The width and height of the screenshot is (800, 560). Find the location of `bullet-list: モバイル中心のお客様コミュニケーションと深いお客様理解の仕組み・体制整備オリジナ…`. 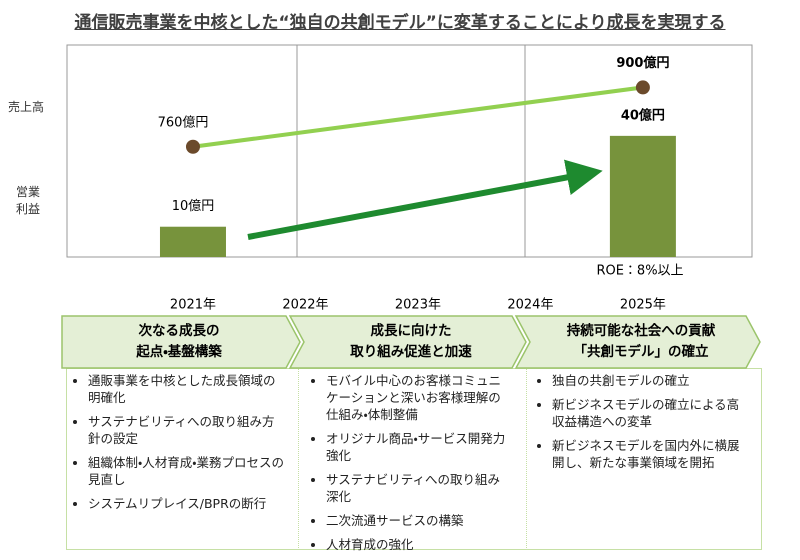

bullet-list: モバイル中心のお客様コミュニケーションと深いお客様理解の仕組み・体制整備オリジナ… is located at coordinates (410, 462).